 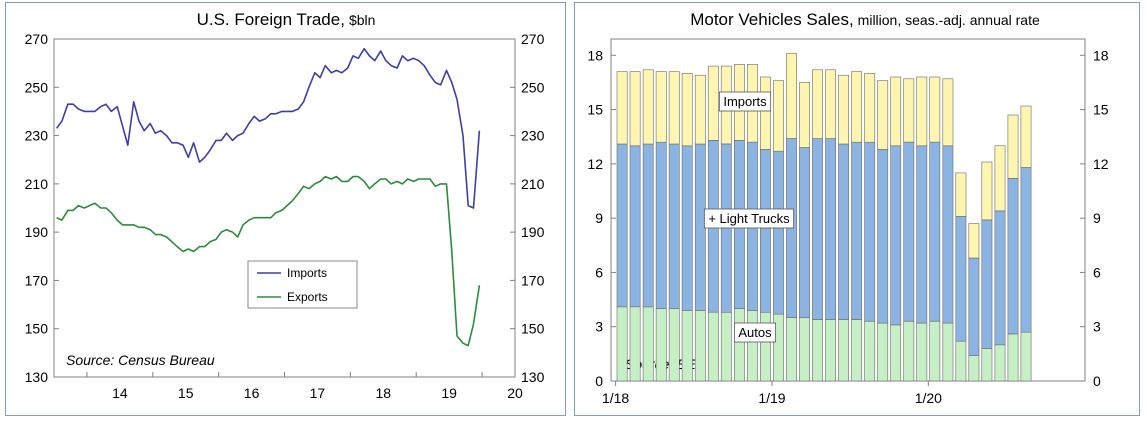 What do you see at coordinates (1101, 110) in the screenshot?
I see `y-tick-label-right: 15` at bounding box center [1101, 110].